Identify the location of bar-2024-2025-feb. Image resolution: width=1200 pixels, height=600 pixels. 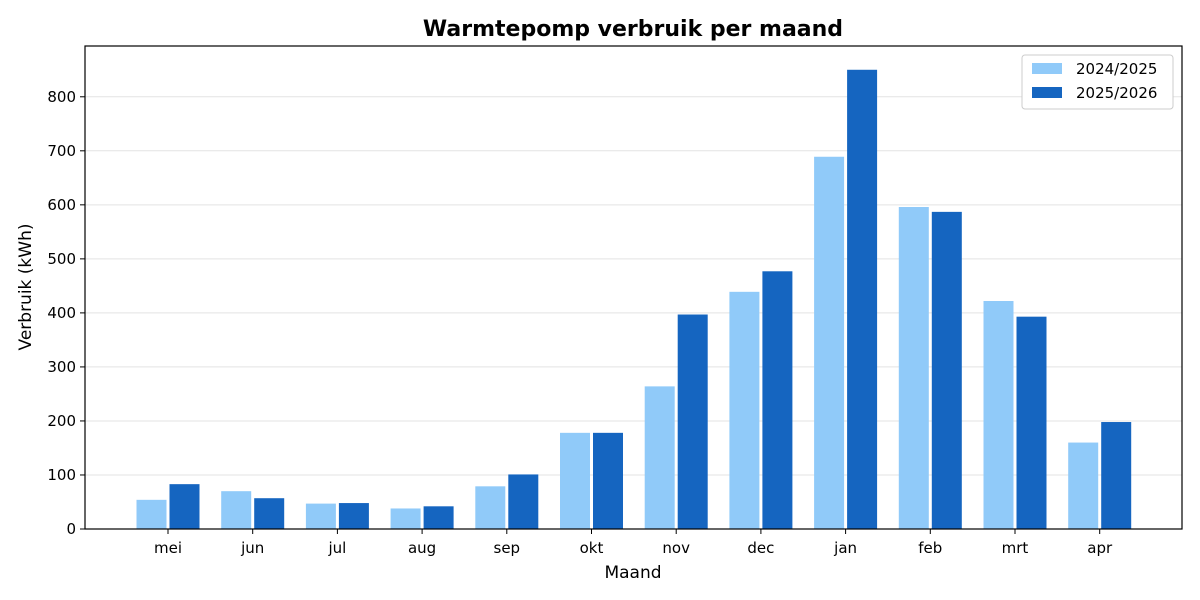
(913, 368).